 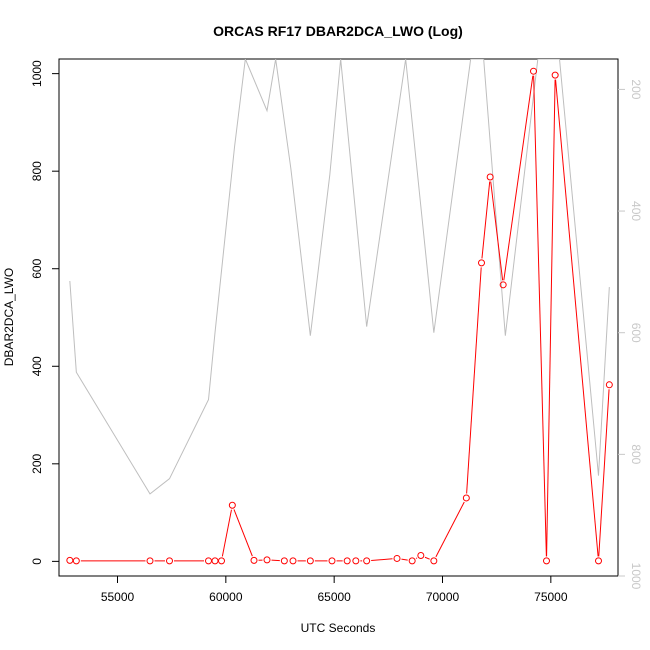 I want to click on y2-tick-label: 200, so click(x=636, y=89).